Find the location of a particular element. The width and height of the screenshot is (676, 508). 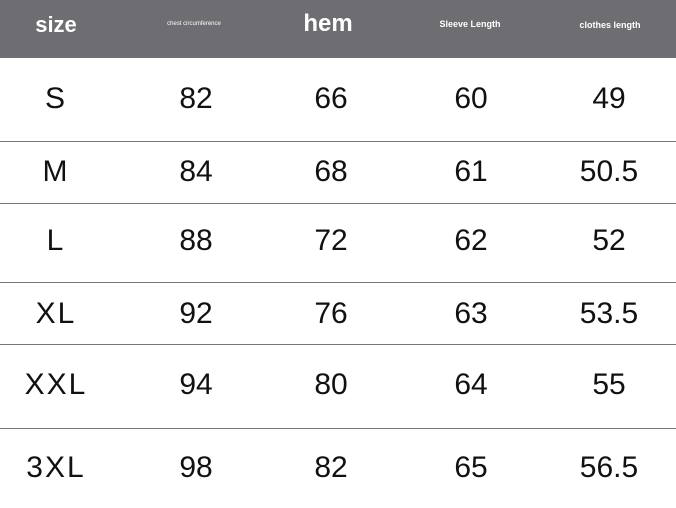

table-cell: 88 is located at coordinates (196, 240).